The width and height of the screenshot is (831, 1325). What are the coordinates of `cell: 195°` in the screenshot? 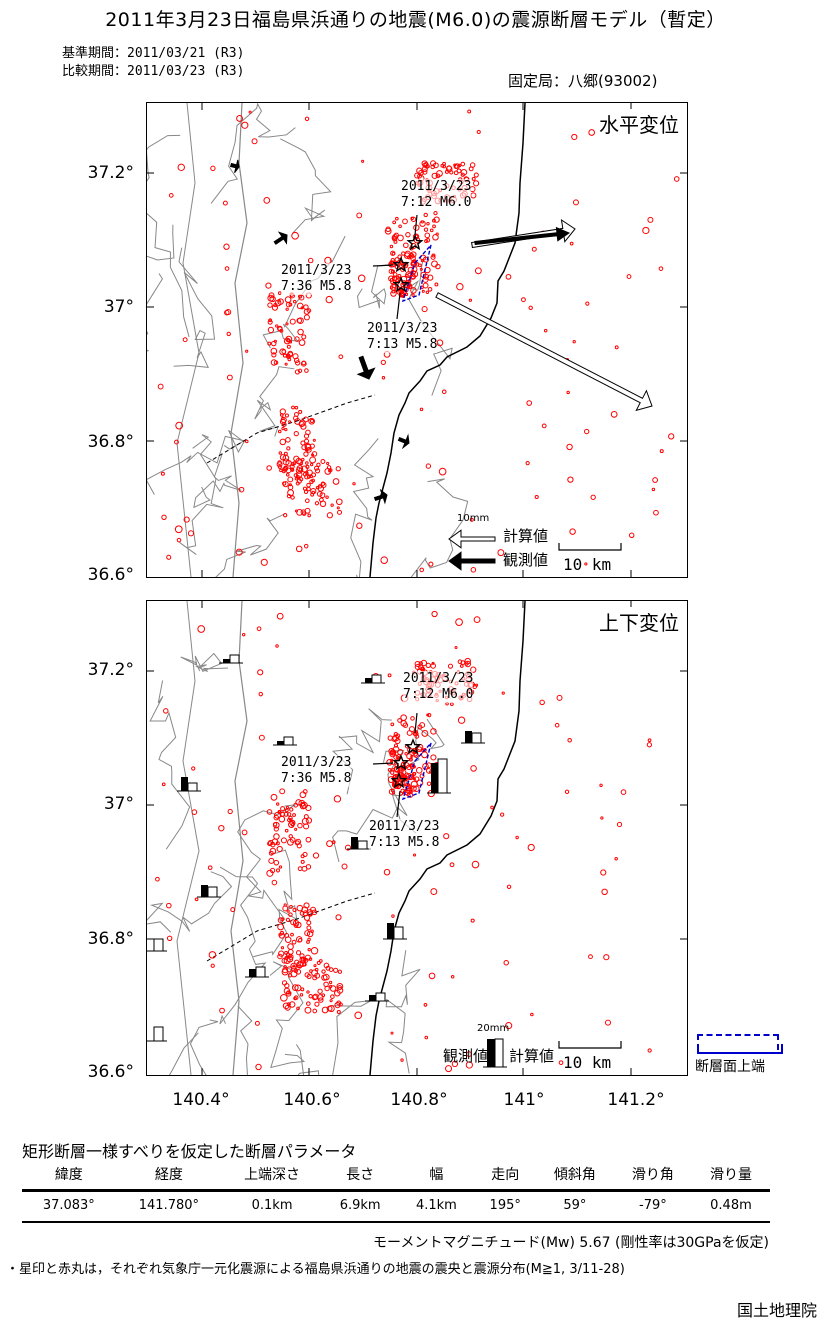 It's located at (505, 1206).